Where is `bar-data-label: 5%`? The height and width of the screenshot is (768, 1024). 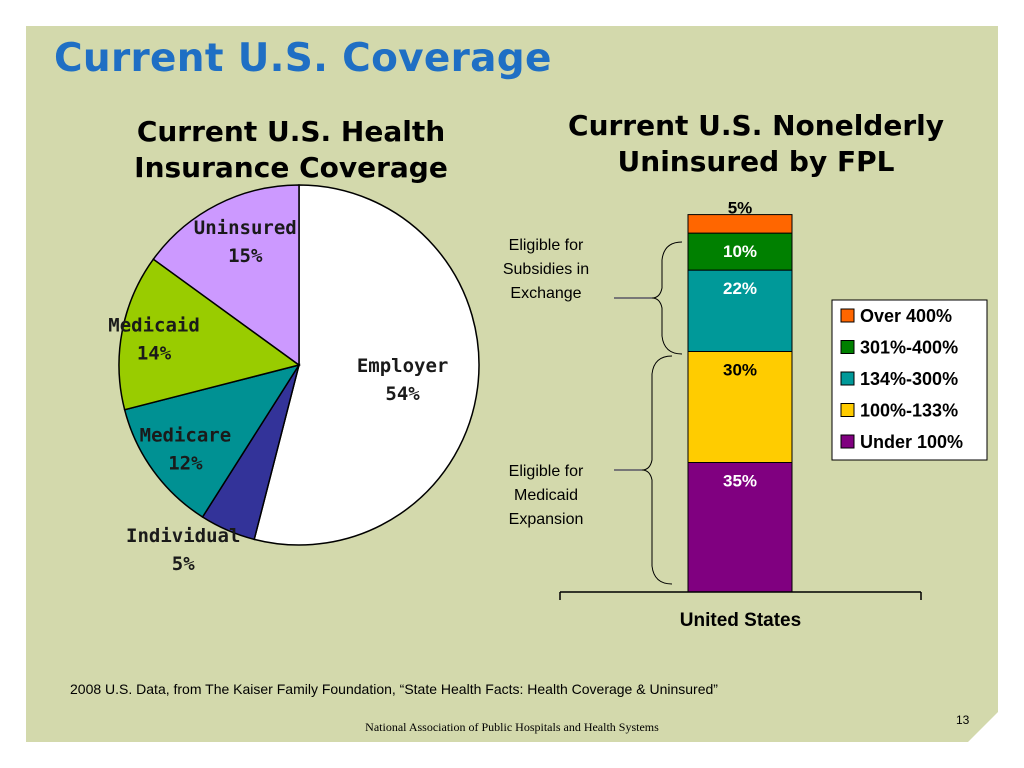
bar-data-label: 5% is located at coordinates (740, 208).